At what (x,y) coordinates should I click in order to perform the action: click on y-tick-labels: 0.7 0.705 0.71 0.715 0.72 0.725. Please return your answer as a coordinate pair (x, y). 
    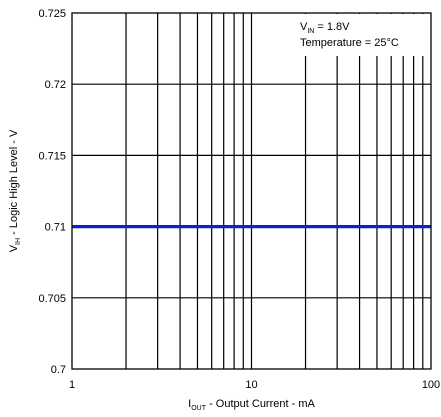
    Looking at the image, I should click on (52, 192).